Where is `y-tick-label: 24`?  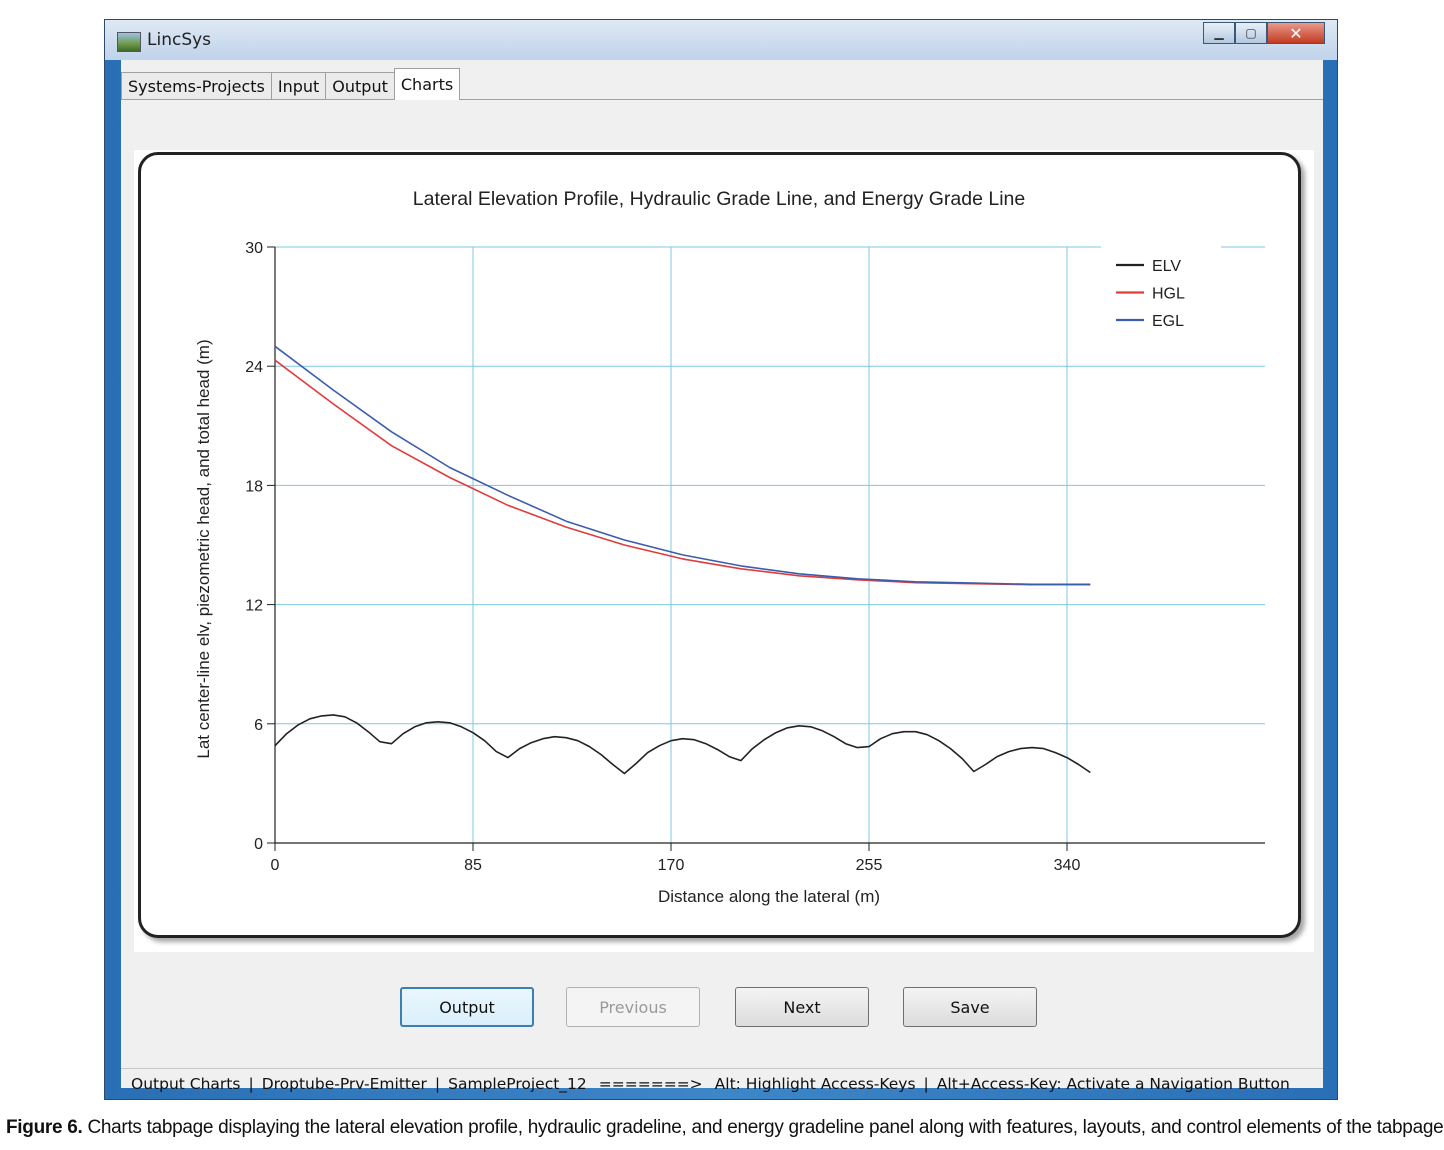 y-tick-label: 24 is located at coordinates (254, 367).